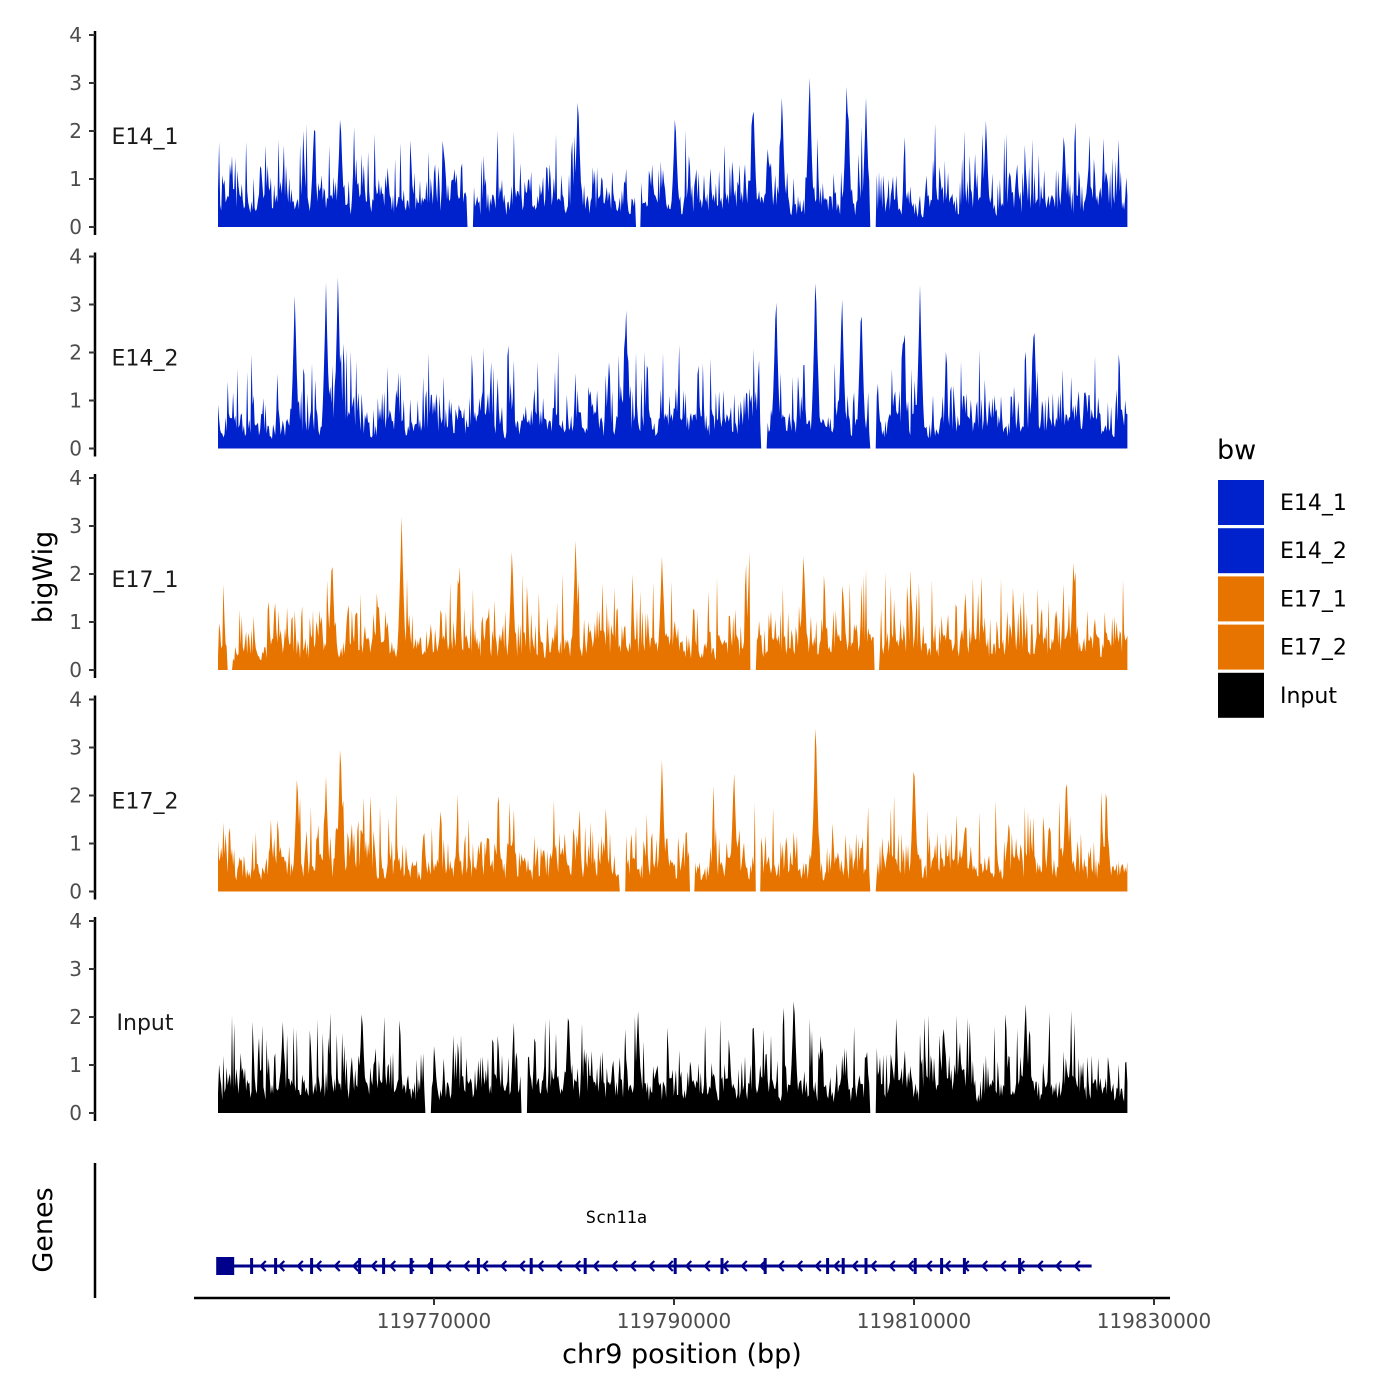  I want to click on genes-axis-title: Genes, so click(43, 1229).